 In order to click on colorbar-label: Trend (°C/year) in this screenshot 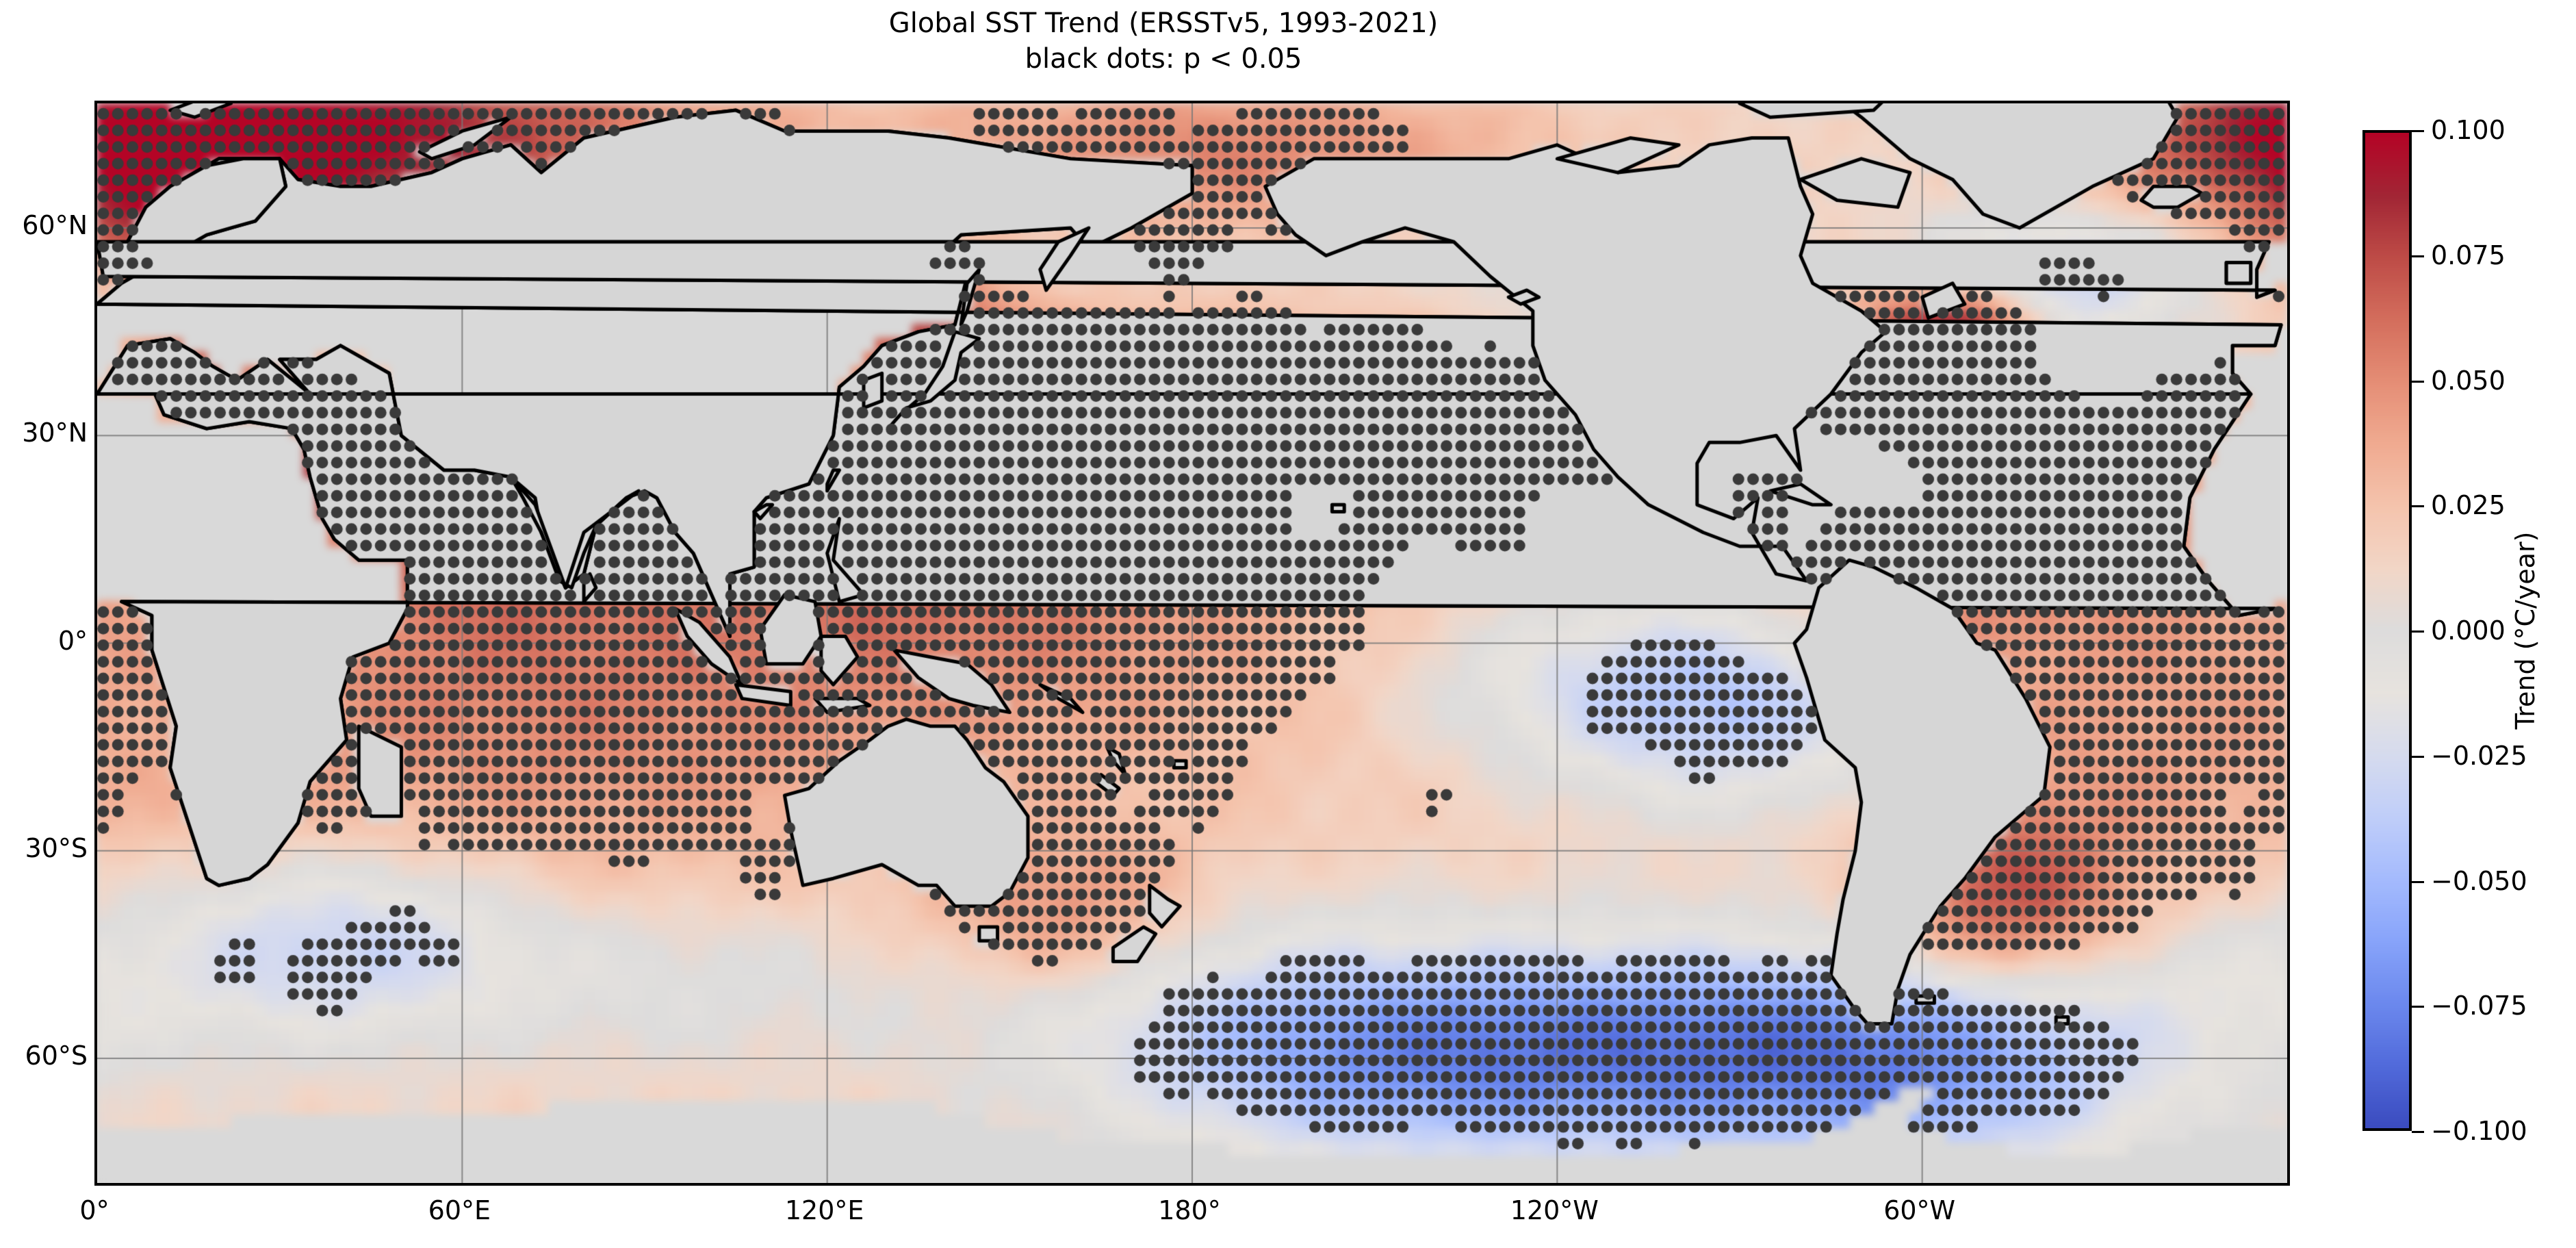, I will do `click(2525, 630)`.